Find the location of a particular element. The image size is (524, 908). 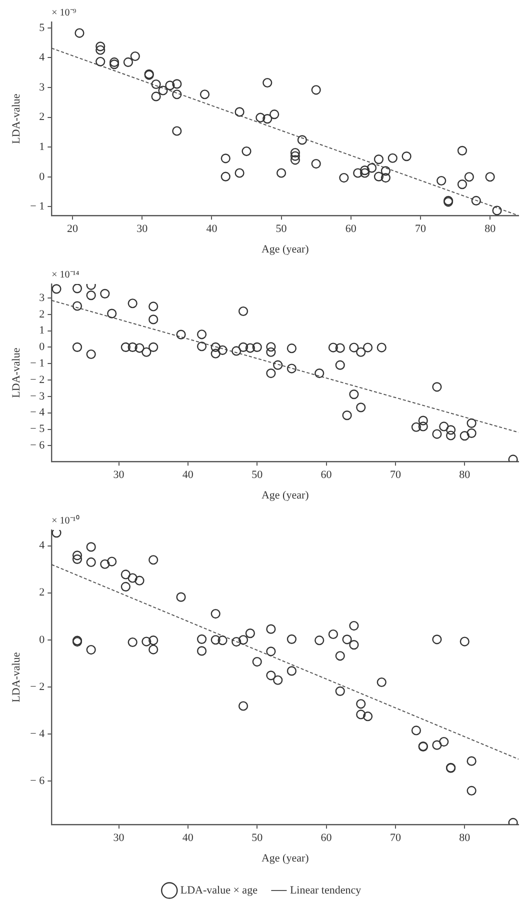

y-tick-label: − 1 is located at coordinates (37, 206).